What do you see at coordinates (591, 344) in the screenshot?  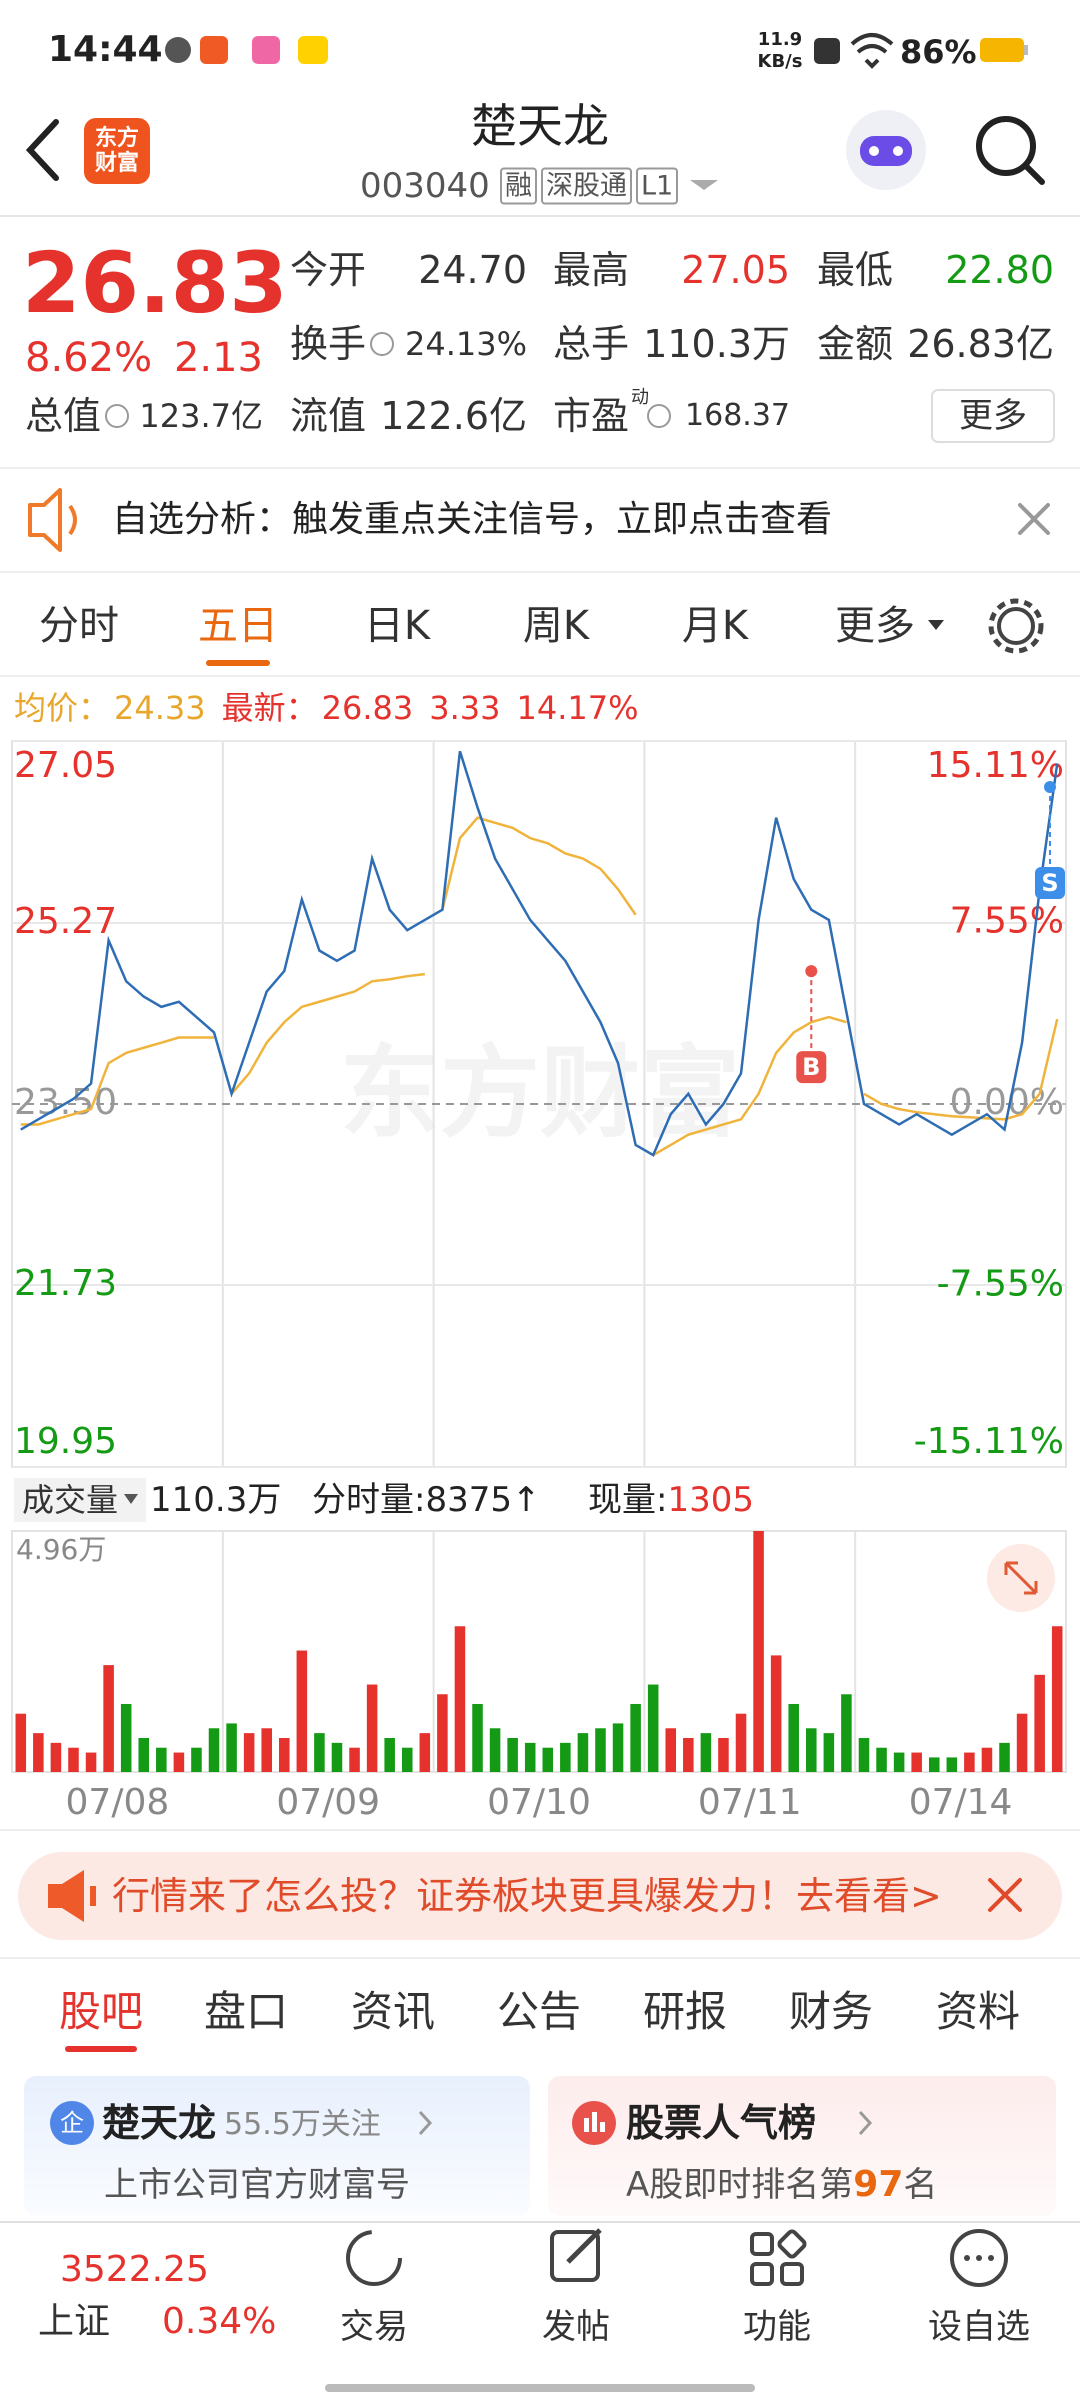 I see `field-label: 总手` at bounding box center [591, 344].